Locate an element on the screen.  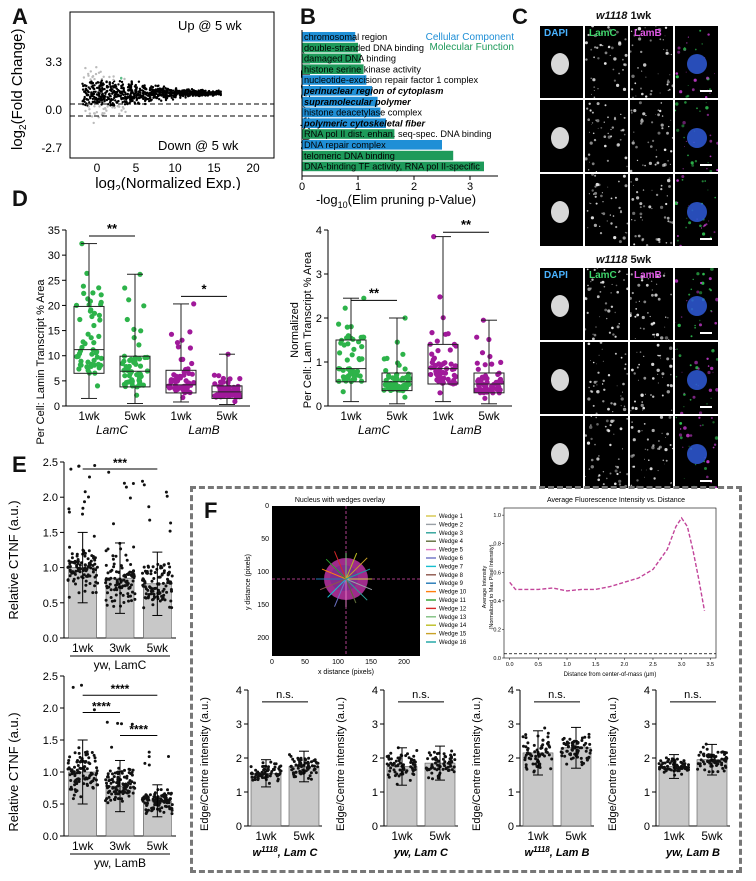
micrograph-tile is located at coordinates (561, 136).